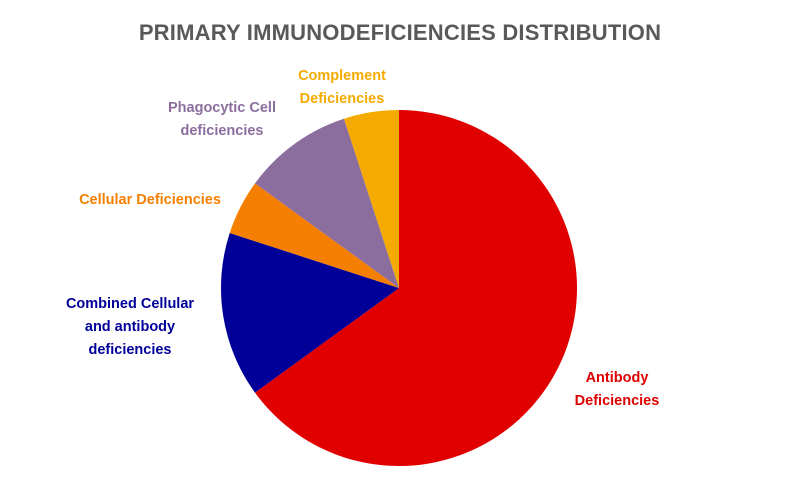 This screenshot has width=800, height=503. I want to click on slice-label-line: Complement, so click(342, 76).